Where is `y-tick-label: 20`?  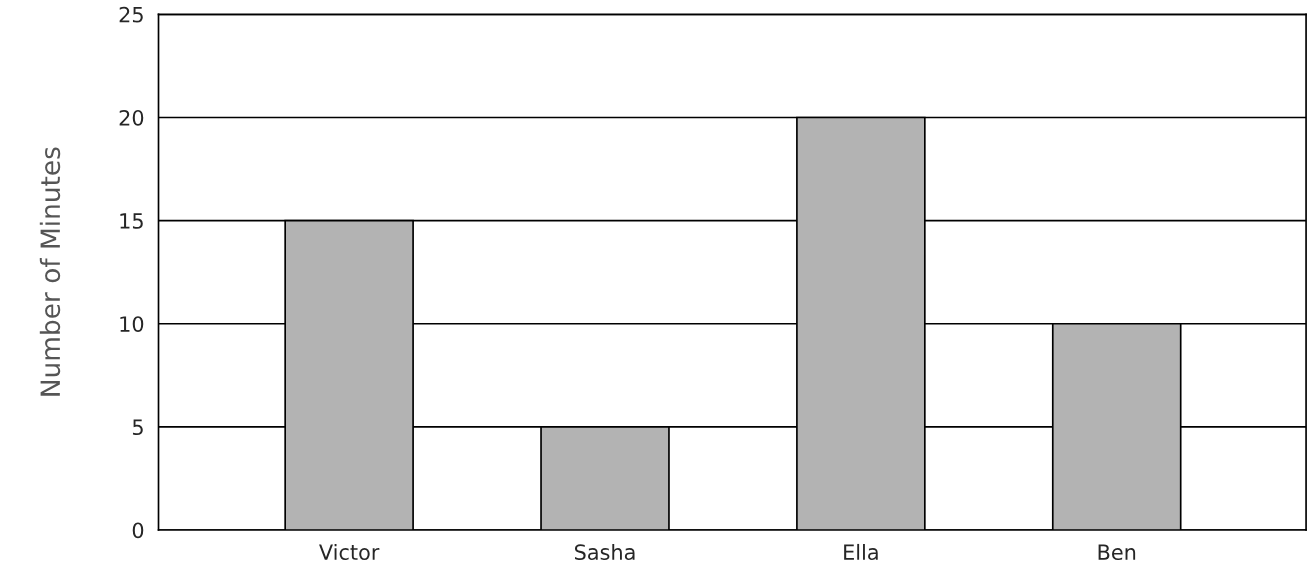 y-tick-label: 20 is located at coordinates (131, 117).